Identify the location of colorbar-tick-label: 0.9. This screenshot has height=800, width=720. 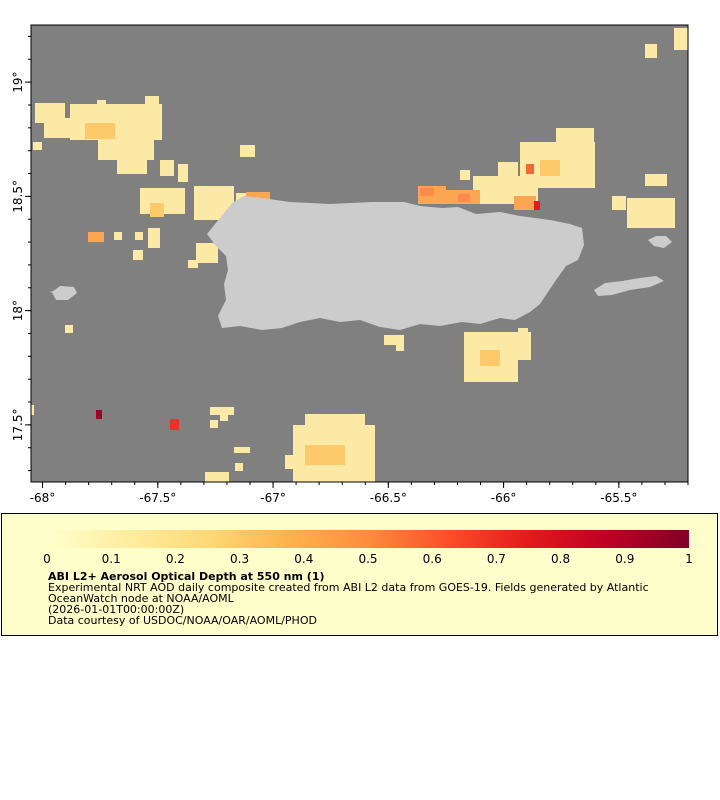
(624, 559).